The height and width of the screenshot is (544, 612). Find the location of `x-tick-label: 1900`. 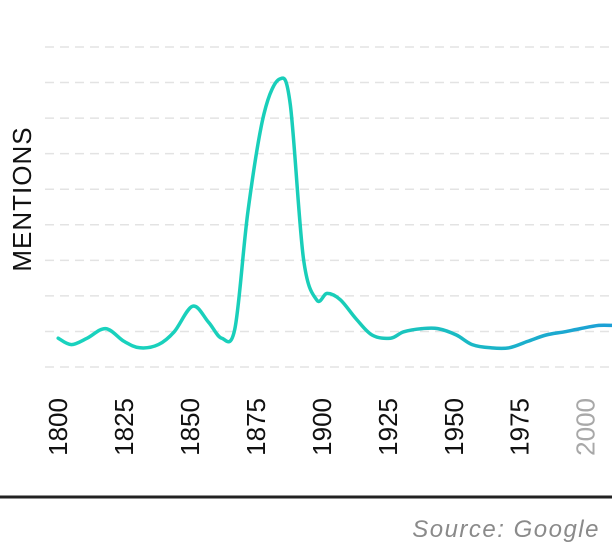

x-tick-label: 1900 is located at coordinates (322, 427).